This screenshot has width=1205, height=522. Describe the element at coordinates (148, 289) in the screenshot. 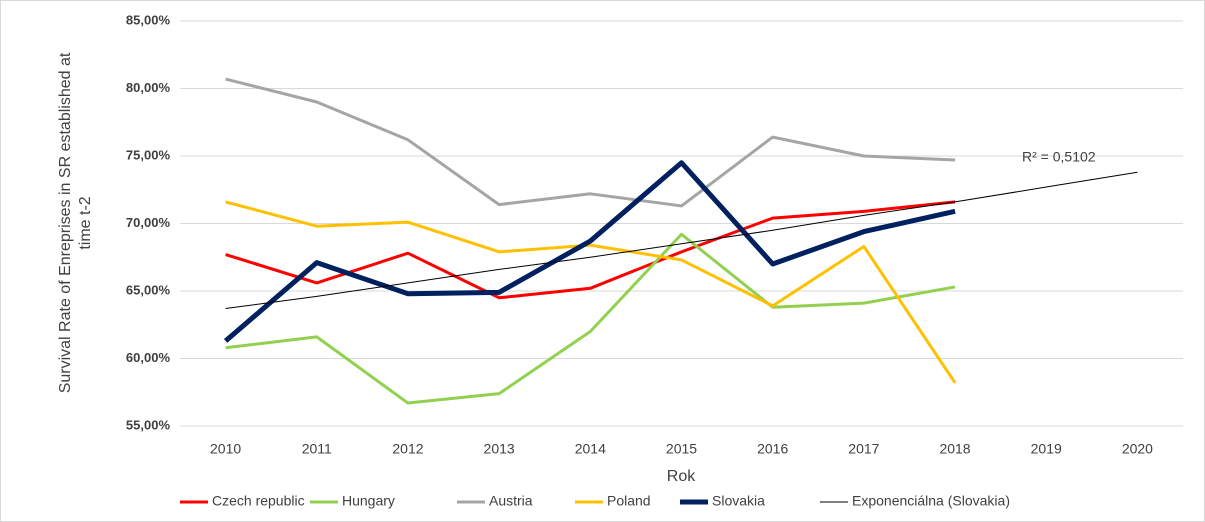

I see `y-tick-label: 65,00%` at that location.